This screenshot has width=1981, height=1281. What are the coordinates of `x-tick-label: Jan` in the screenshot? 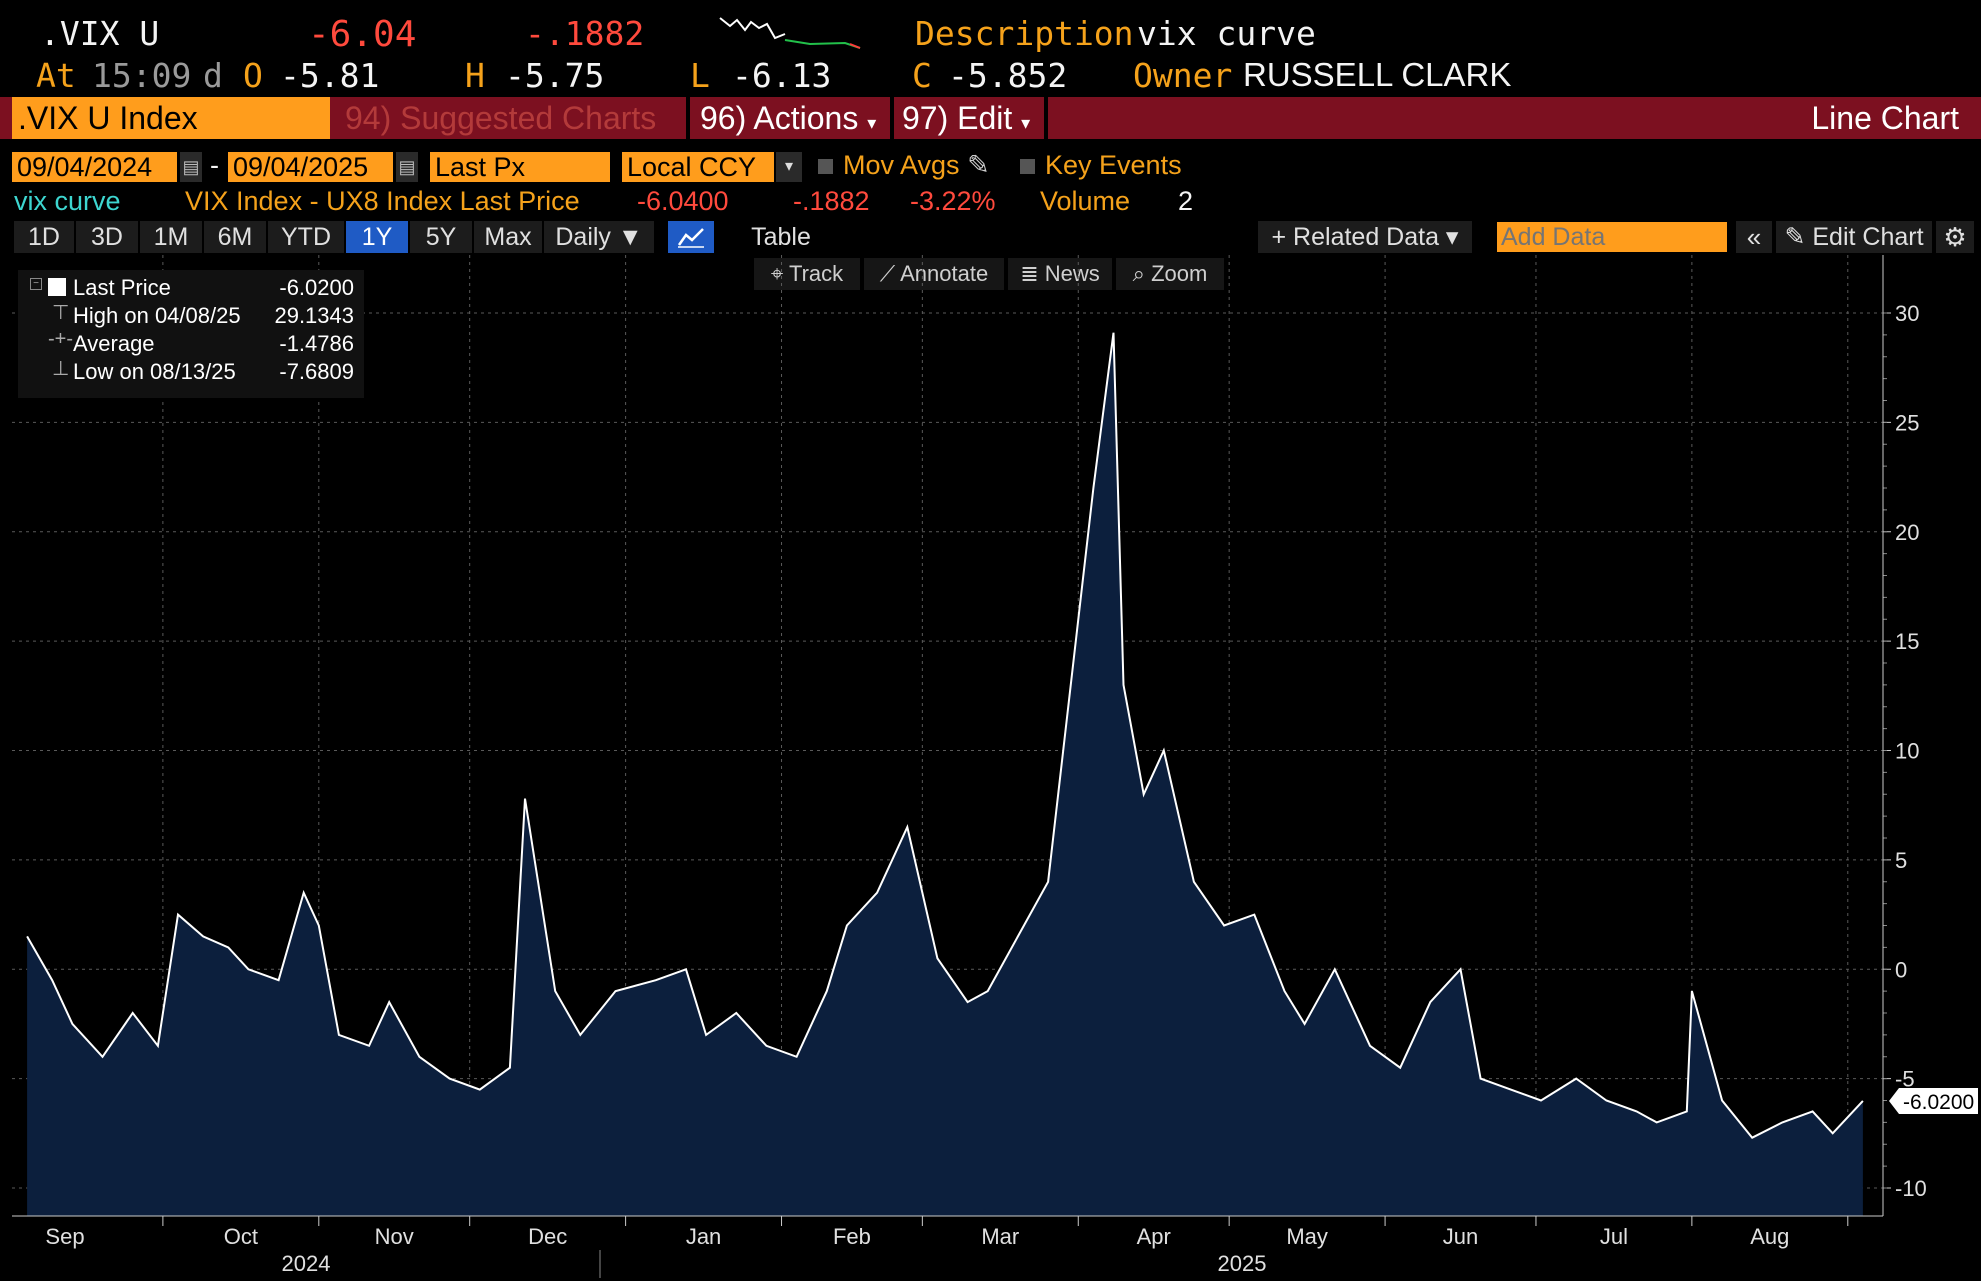 It's located at (703, 1236).